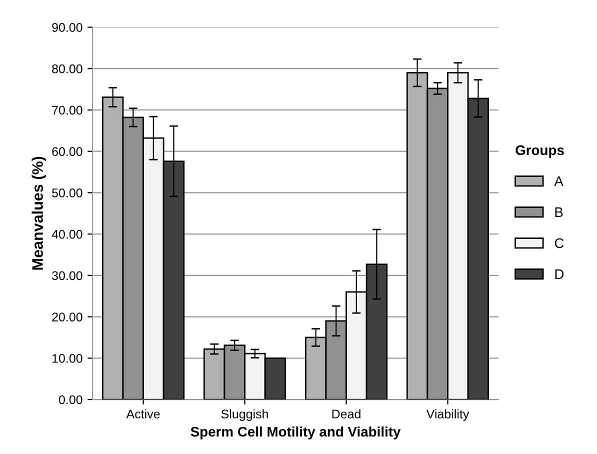  Describe the element at coordinates (67, 110) in the screenshot. I see `y-tick-label: 70.00` at that location.